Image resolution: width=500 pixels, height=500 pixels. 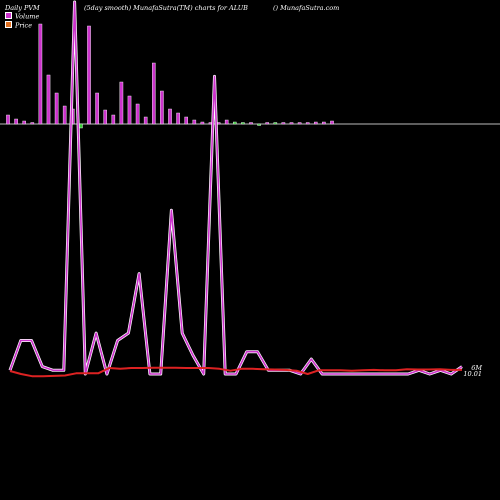 I want to click on legend-volume-swatch, so click(x=8, y=15).